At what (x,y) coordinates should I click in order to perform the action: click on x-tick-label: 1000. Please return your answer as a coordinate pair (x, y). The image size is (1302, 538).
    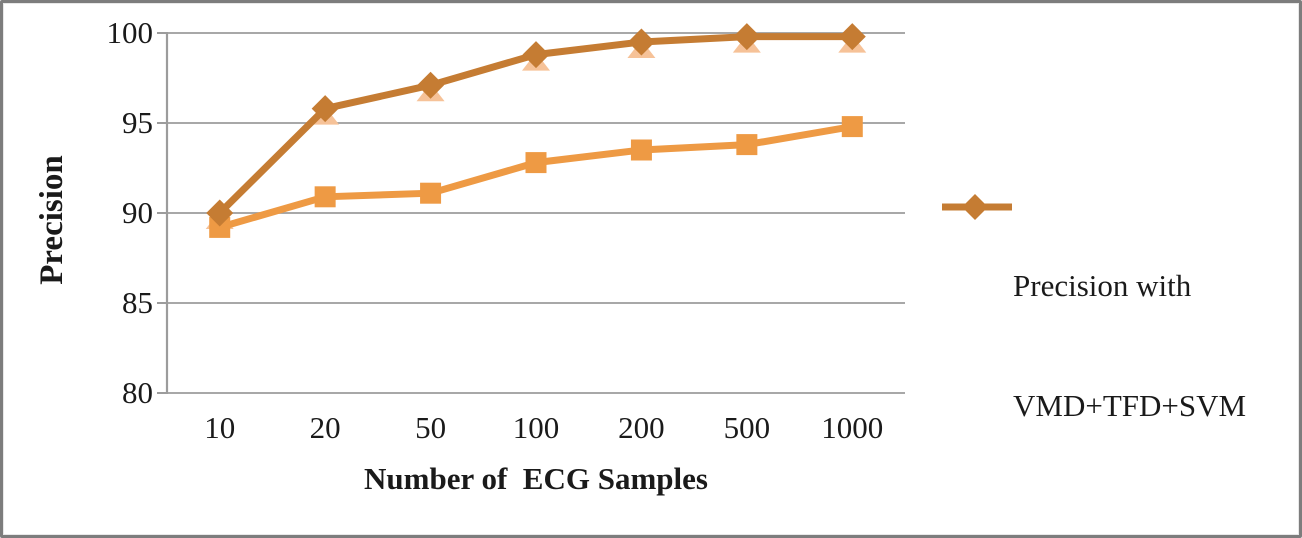
    Looking at the image, I should click on (852, 427).